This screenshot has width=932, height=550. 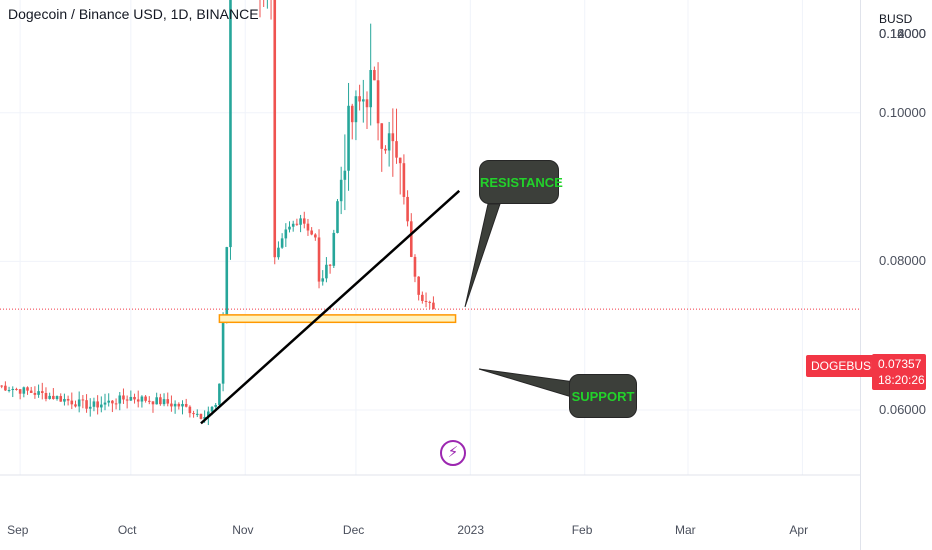 What do you see at coordinates (330, 307) in the screenshot?
I see `trendline` at bounding box center [330, 307].